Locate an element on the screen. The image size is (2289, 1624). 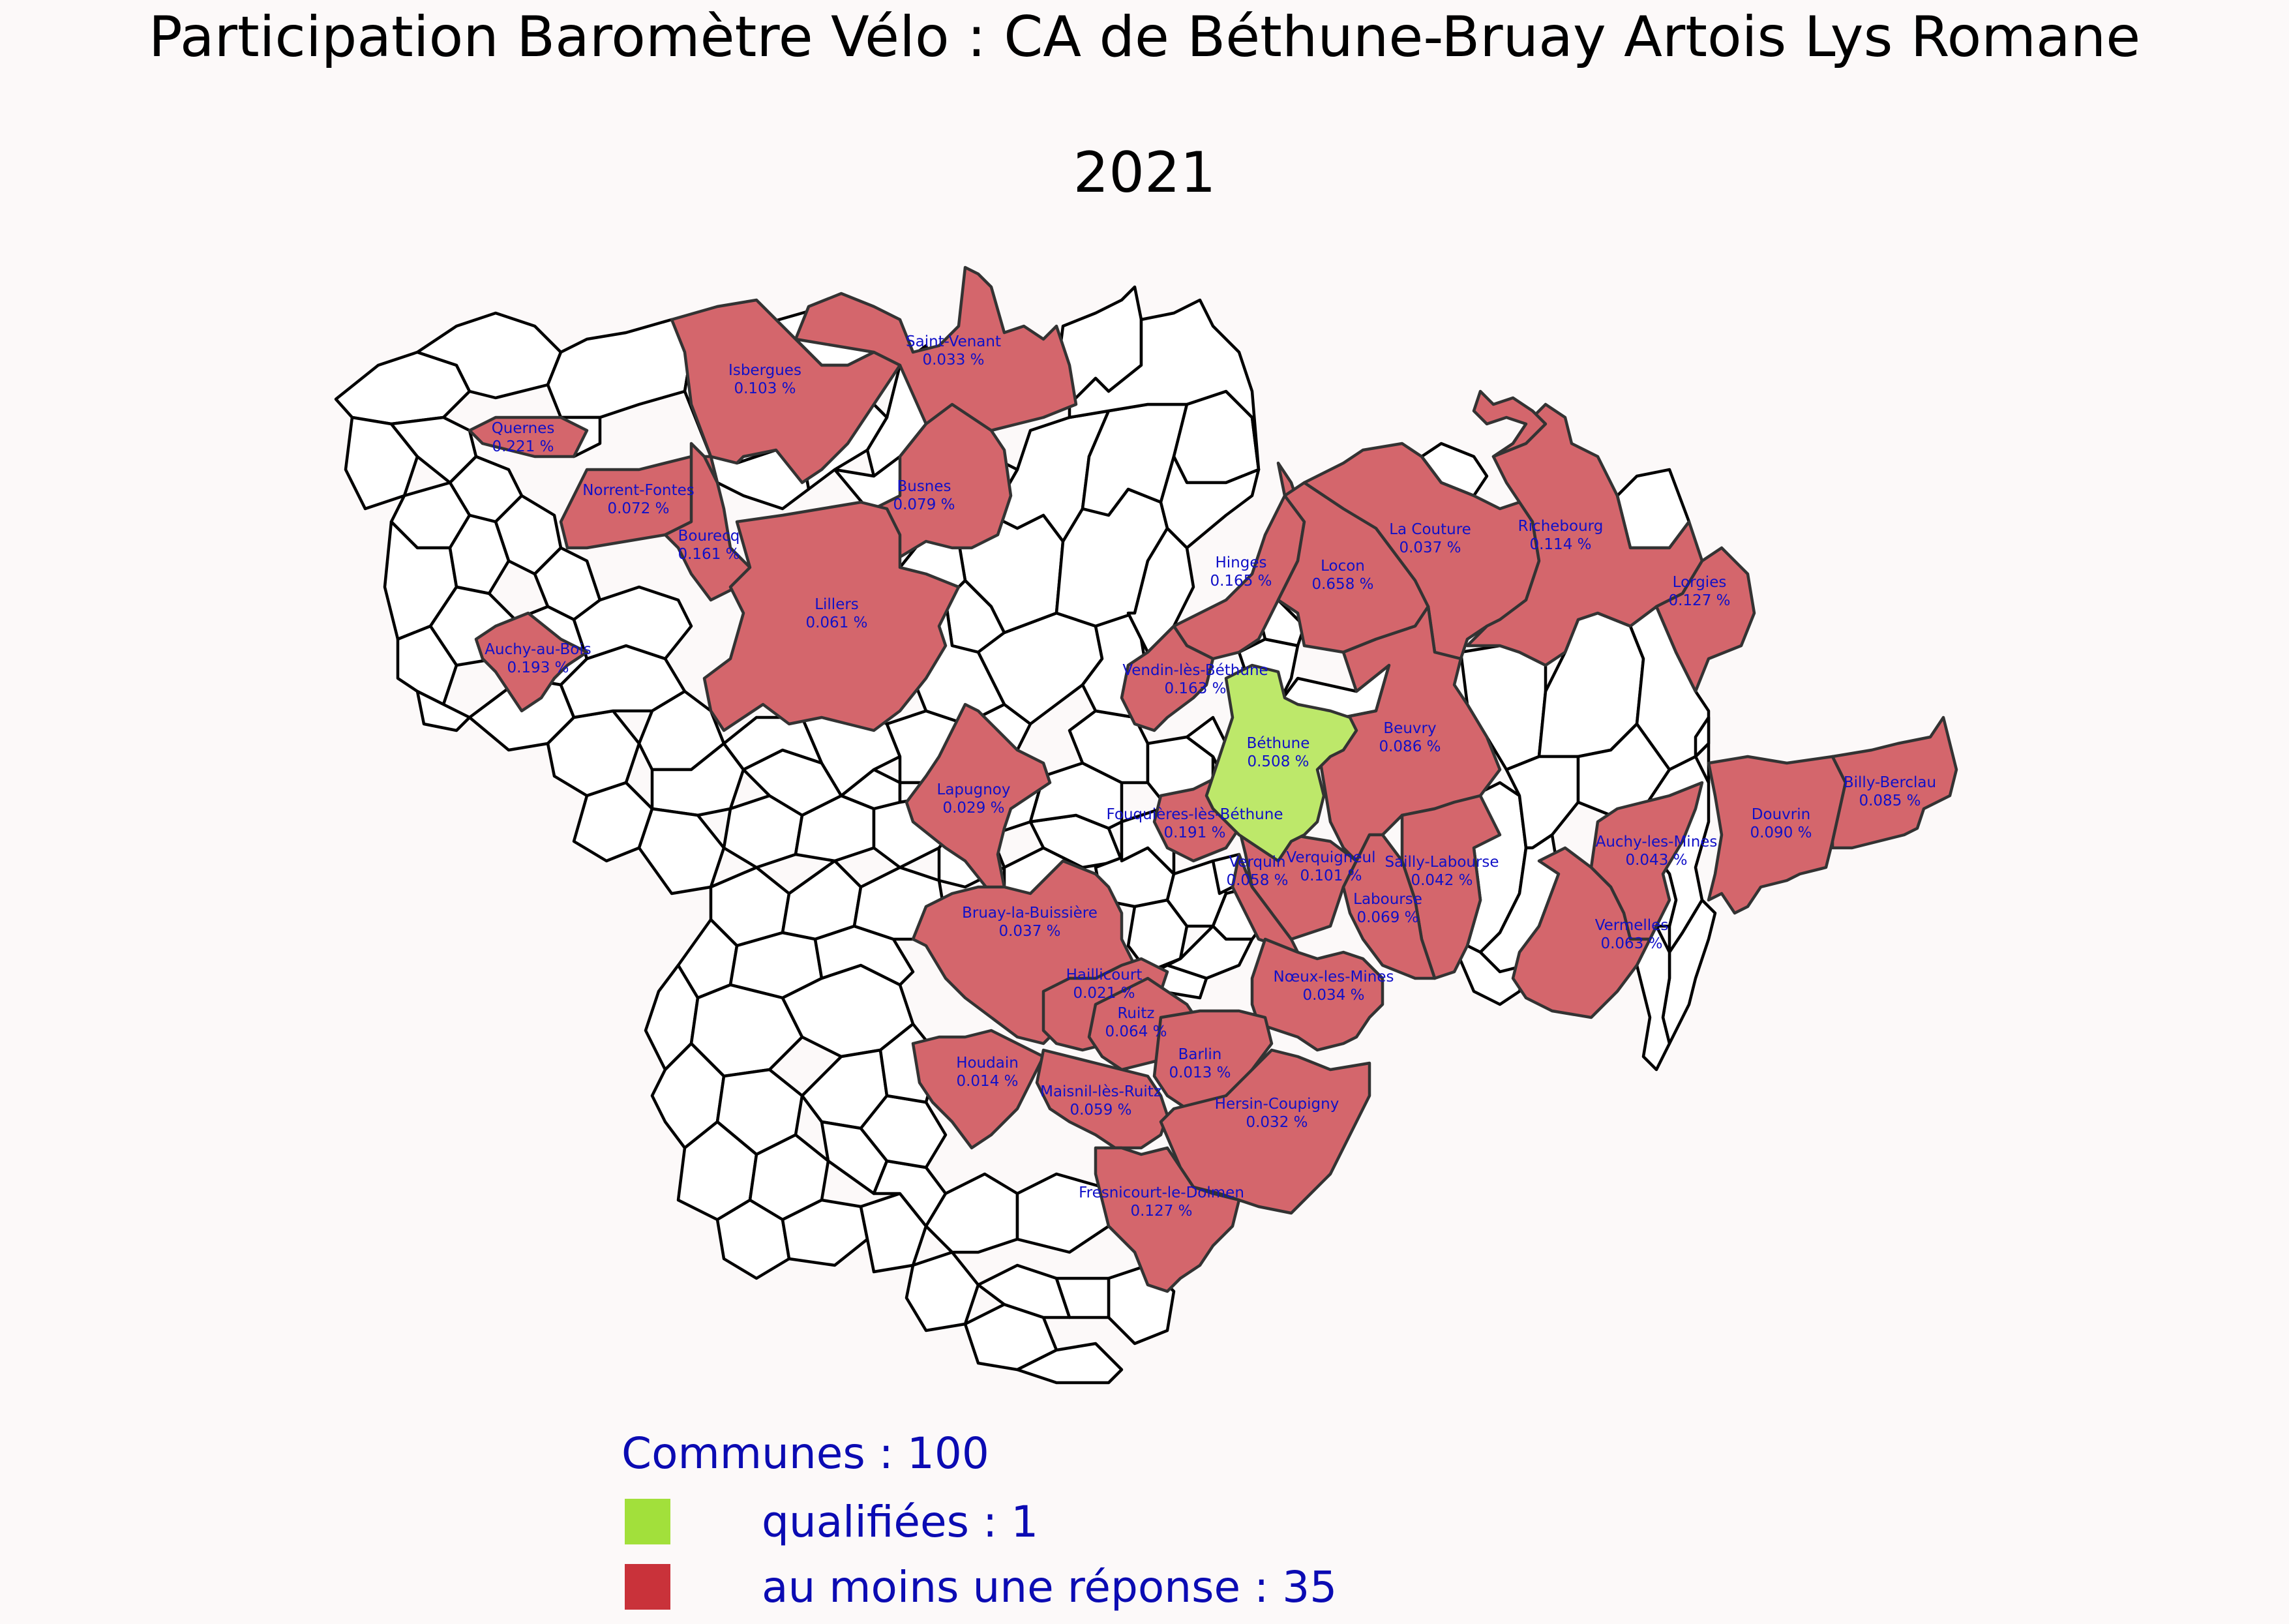
commune-label: Busnes 0.079 % is located at coordinates (924, 495).